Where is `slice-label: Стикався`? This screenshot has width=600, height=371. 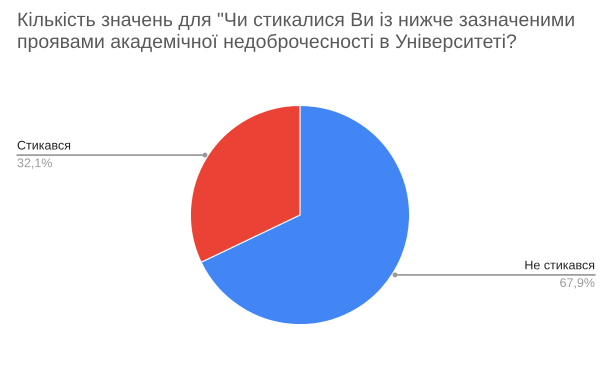
slice-label: Стикався is located at coordinates (44, 145).